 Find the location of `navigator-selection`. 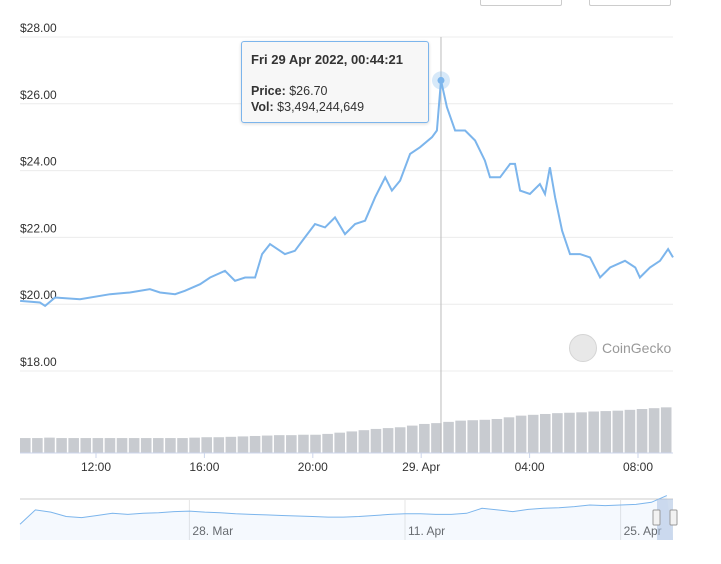

navigator-selection is located at coordinates (665, 519).